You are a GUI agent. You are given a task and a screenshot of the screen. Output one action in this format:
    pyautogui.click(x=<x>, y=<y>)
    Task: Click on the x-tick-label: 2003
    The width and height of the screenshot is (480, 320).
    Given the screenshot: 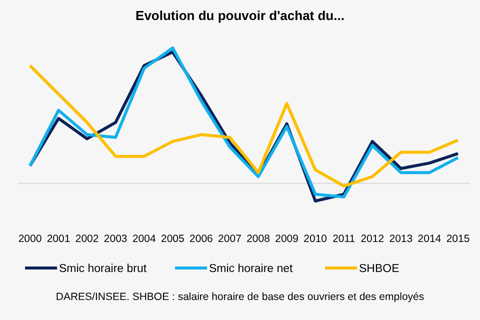 What is the action you would take?
    pyautogui.click(x=116, y=239)
    